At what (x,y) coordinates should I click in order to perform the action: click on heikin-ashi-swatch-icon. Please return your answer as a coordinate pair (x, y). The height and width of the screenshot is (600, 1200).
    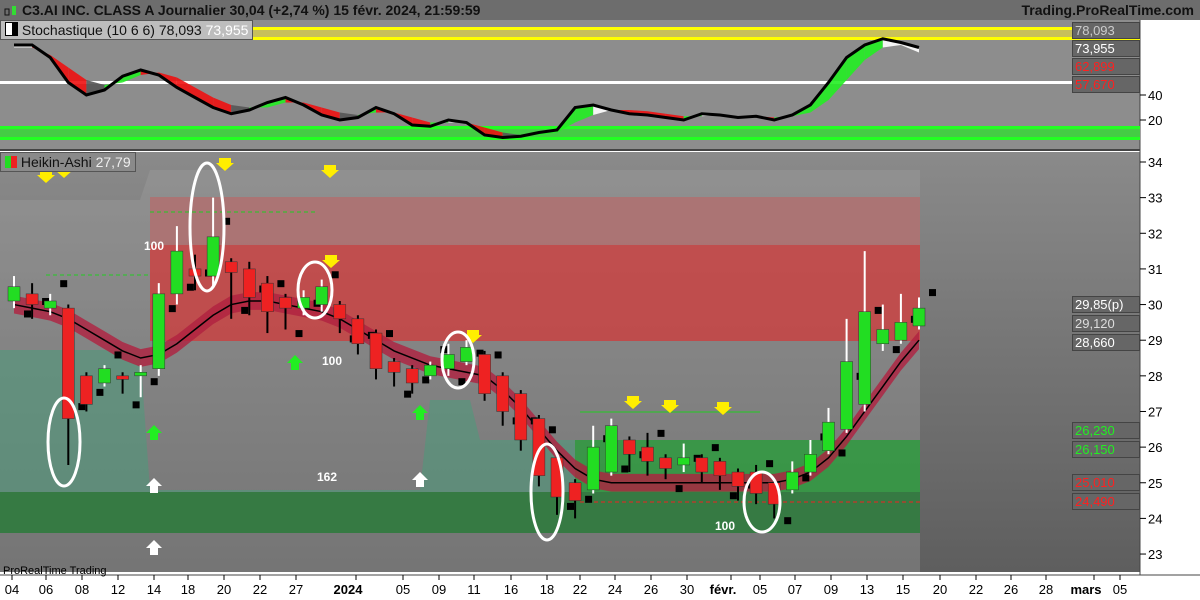
    Looking at the image, I should click on (11, 162).